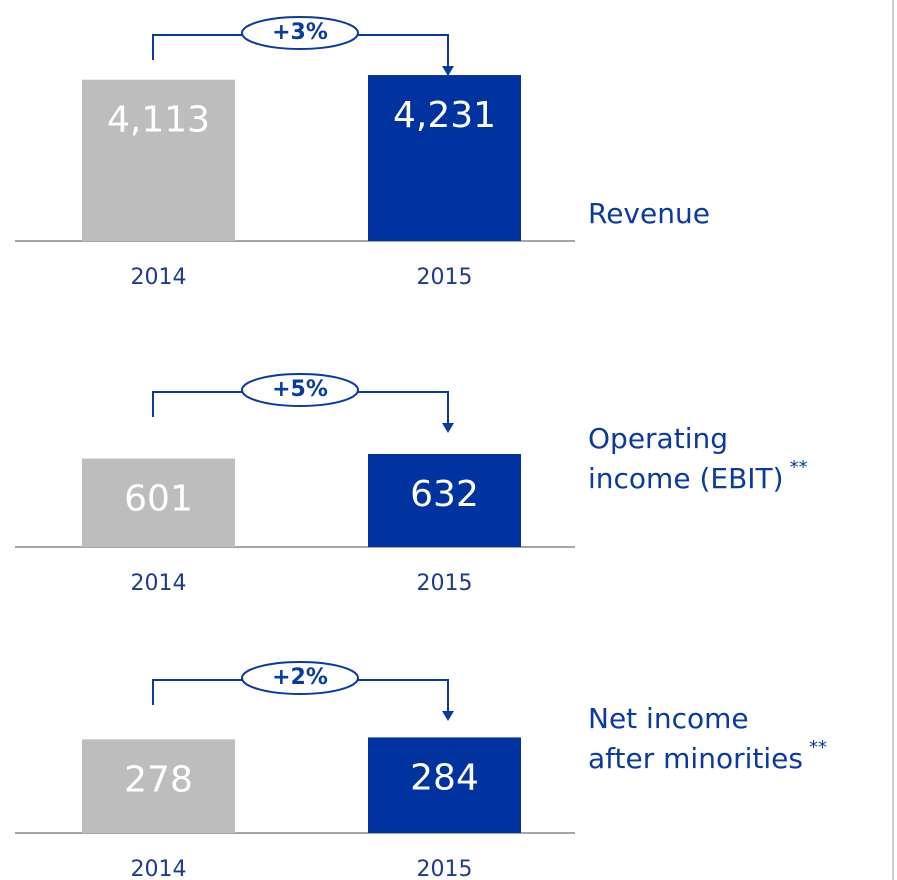  I want to click on value-label: 601, so click(158, 499).